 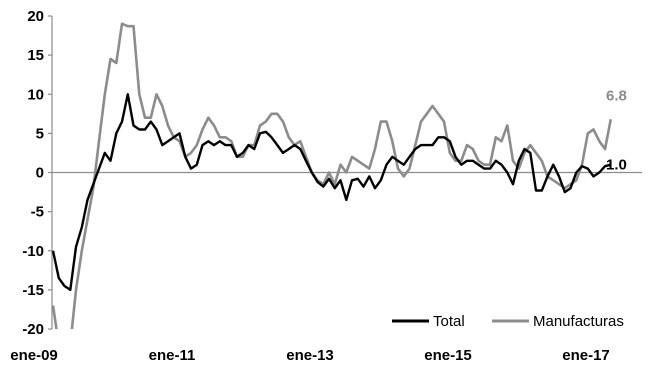 I want to click on x-tick-label: ene-17, so click(x=586, y=355).